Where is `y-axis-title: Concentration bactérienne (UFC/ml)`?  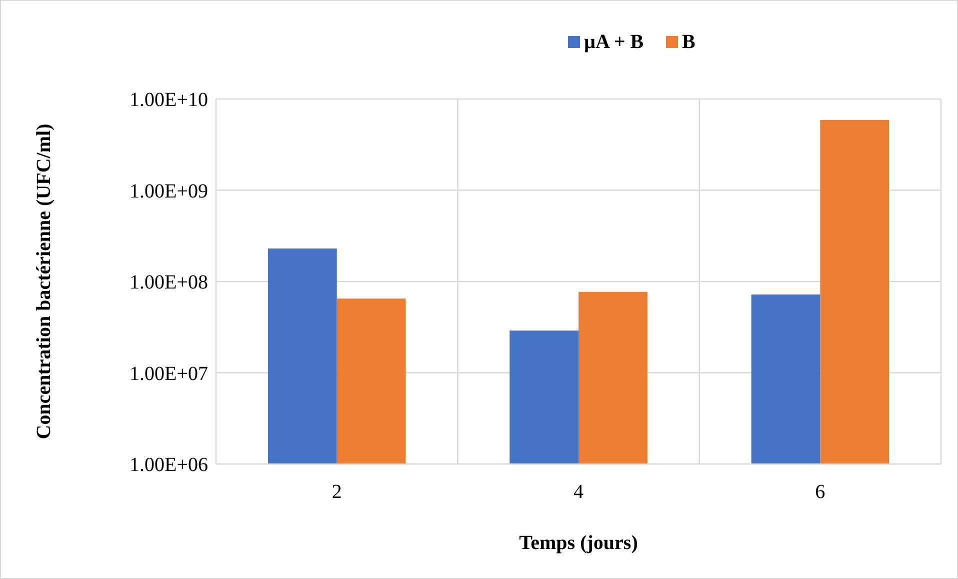 y-axis-title: Concentration bactérienne (UFC/ml) is located at coordinates (44, 282).